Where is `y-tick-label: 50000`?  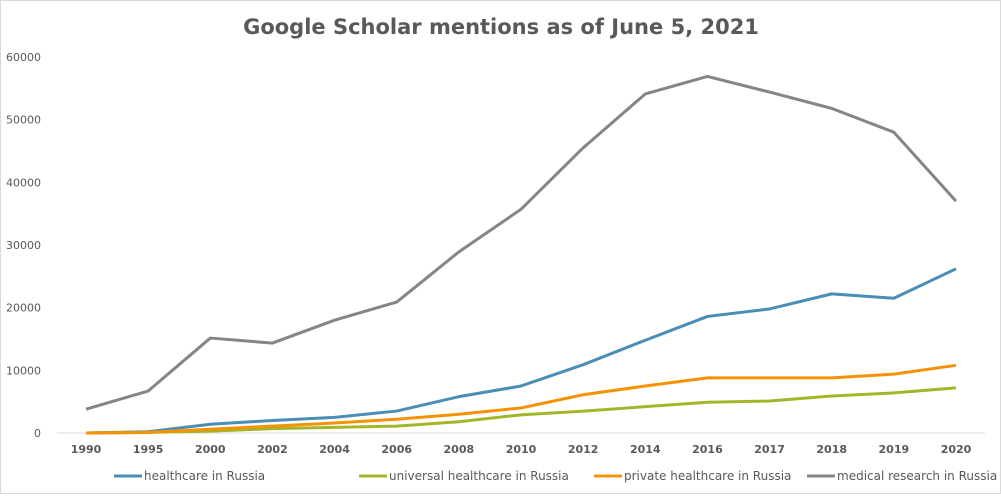 y-tick-label: 50000 is located at coordinates (23, 120).